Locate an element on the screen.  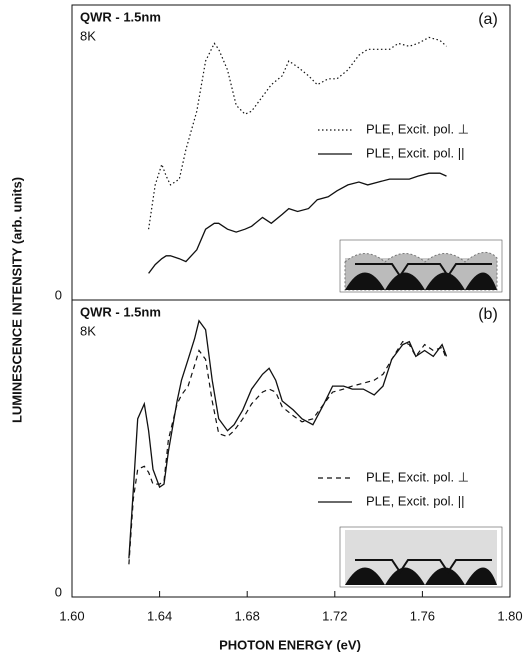
panel-label: (b) is located at coordinates (488, 314).